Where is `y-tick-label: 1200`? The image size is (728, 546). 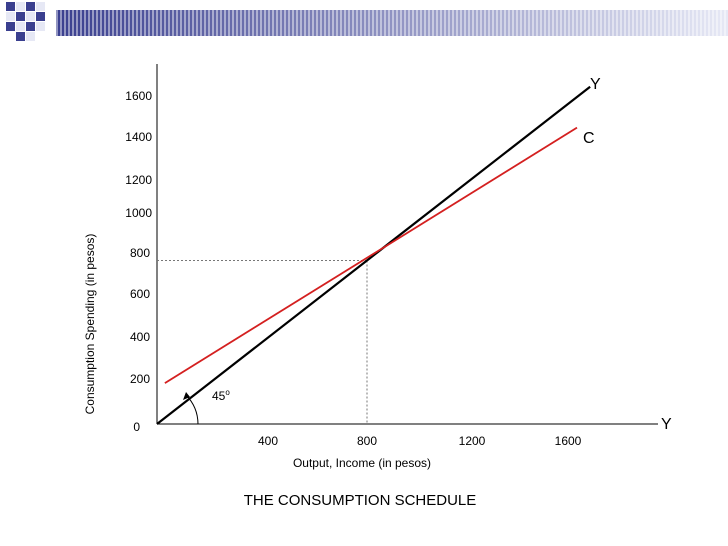
y-tick-label: 1200 is located at coordinates (138, 180).